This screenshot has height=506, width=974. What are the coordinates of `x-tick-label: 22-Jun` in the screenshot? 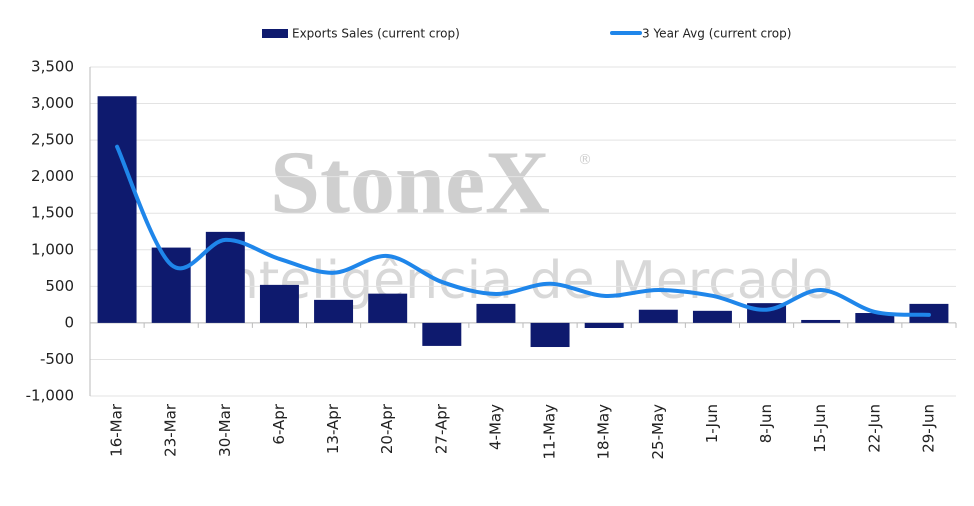 It's located at (874, 428).